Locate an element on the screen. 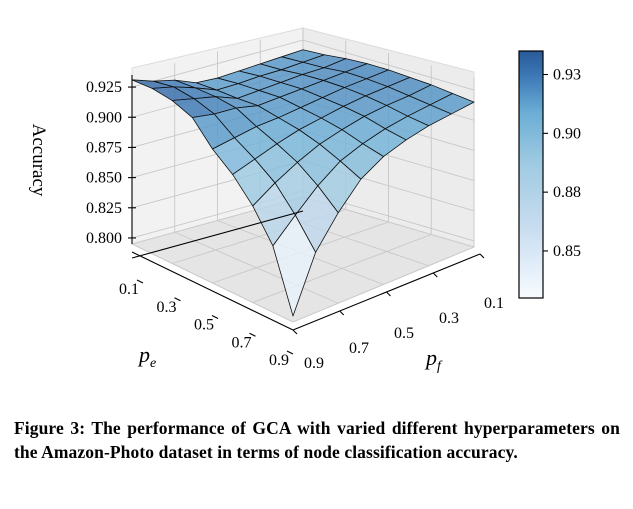 Image resolution: width=633 pixels, height=509 pixels. colorbar-ticks: 0.85 0.88 0.90 0.93 is located at coordinates (562, 163).